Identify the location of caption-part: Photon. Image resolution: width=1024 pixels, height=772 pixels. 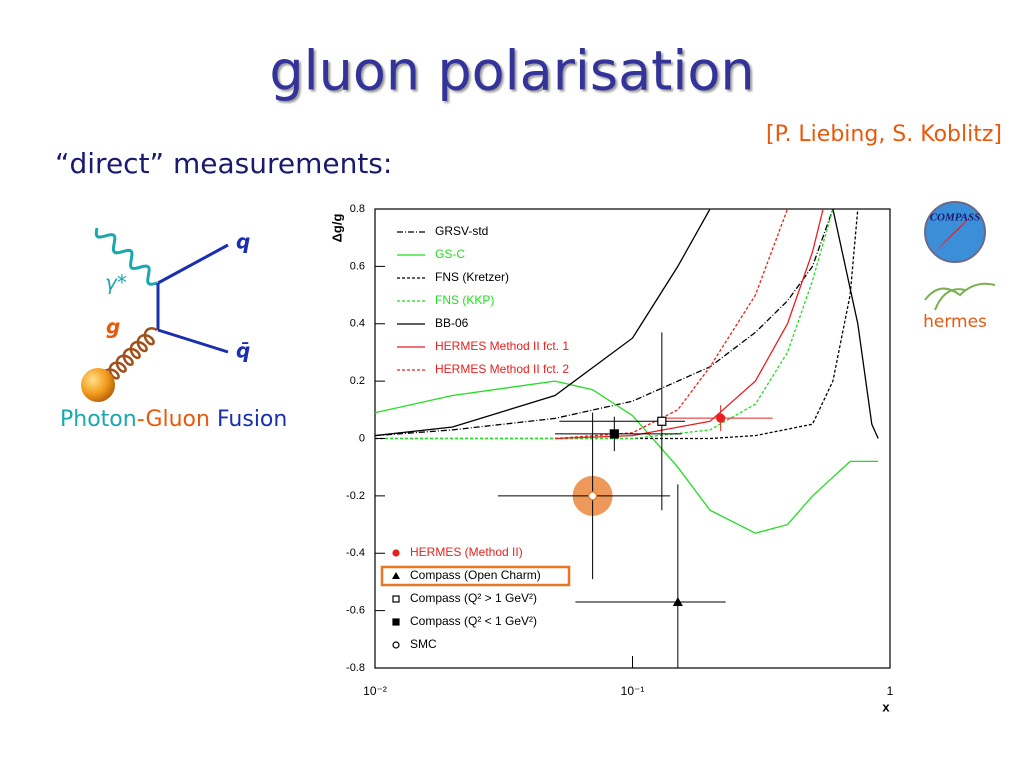
(98, 419).